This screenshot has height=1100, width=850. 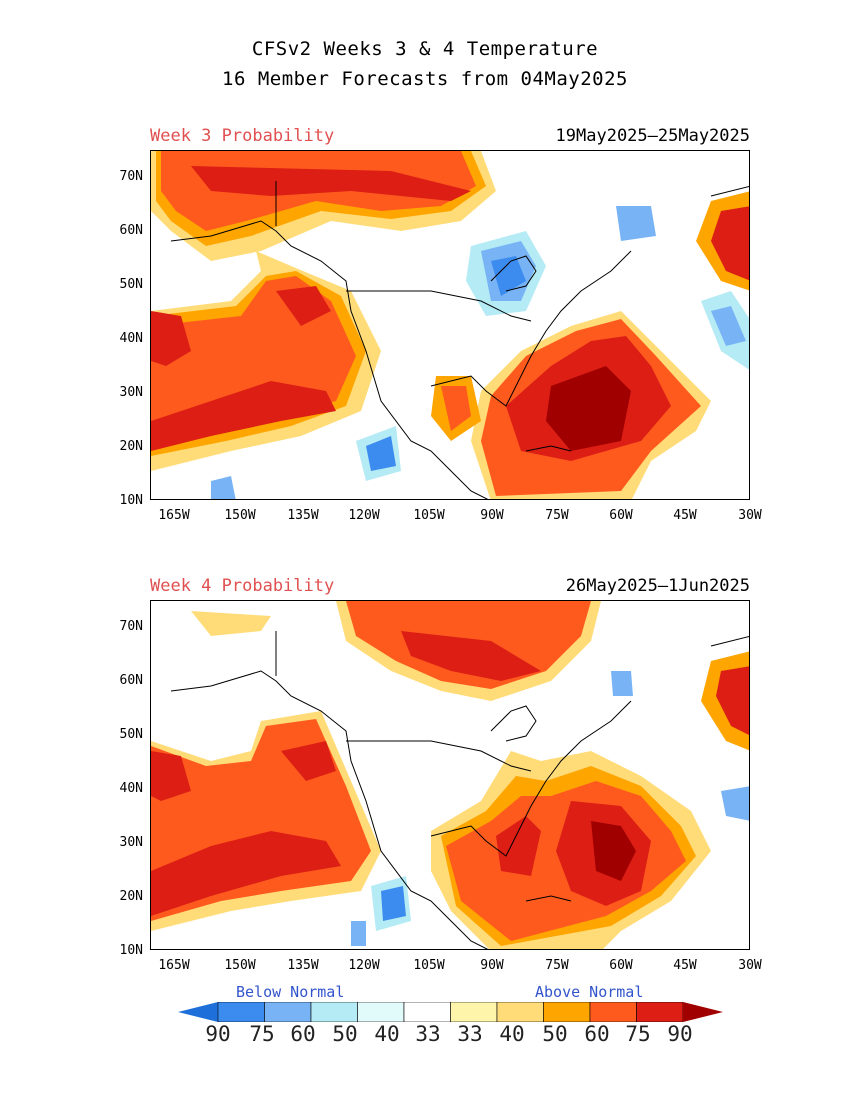 What do you see at coordinates (657, 586) in the screenshot?
I see `week4-dates: 26May2025—1Jun2025` at bounding box center [657, 586].